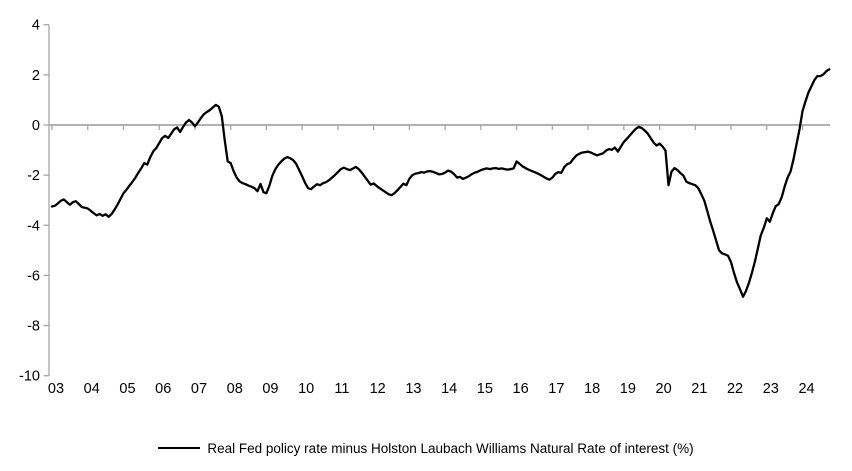 This screenshot has width=852, height=471. I want to click on x-axis-tick-label: 07, so click(199, 389).